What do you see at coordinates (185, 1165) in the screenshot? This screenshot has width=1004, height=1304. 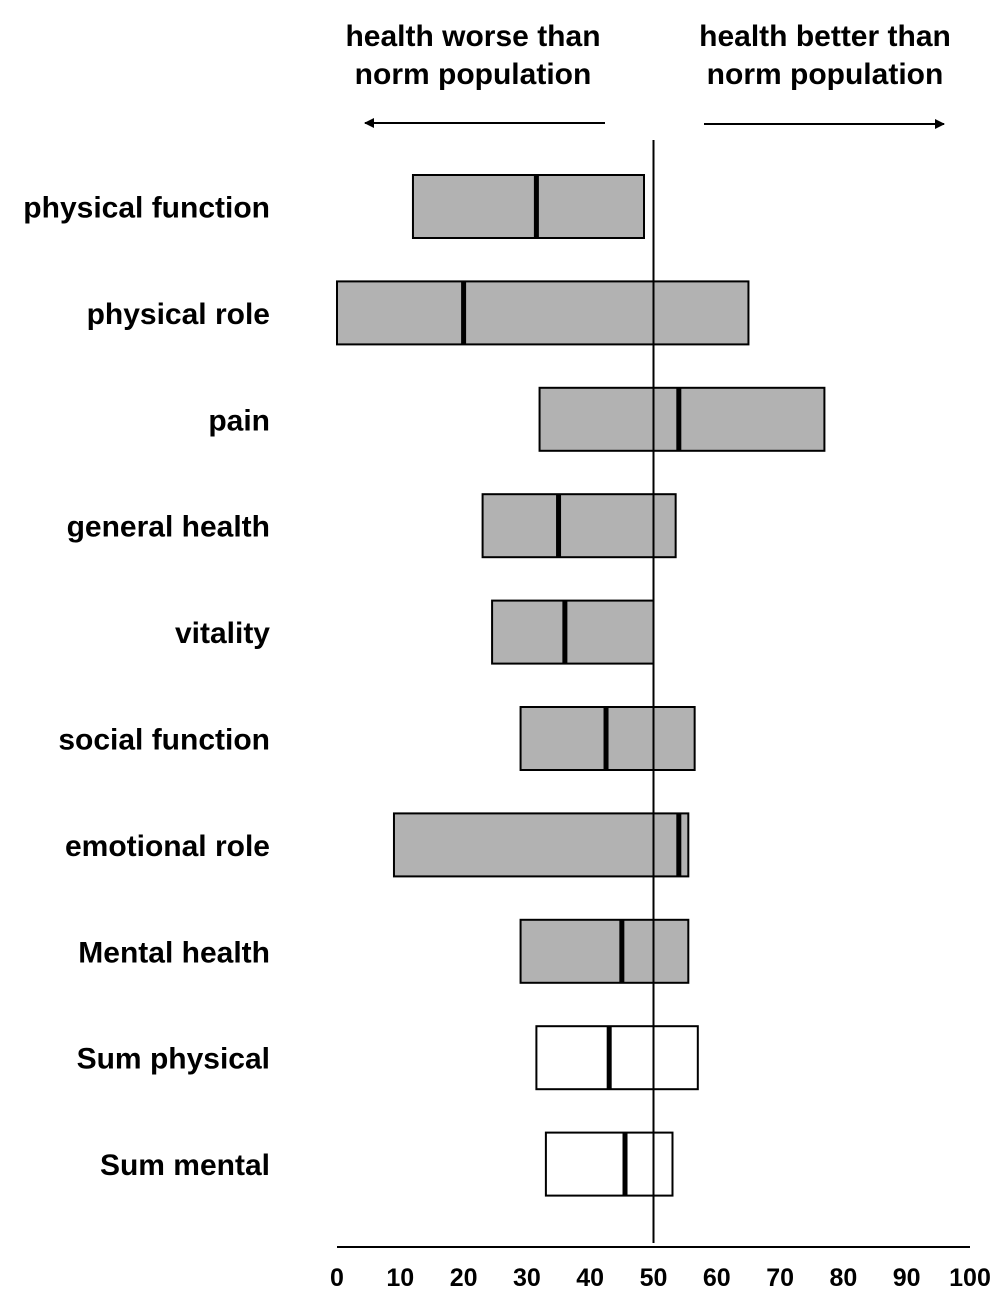 I see `category-label-10: Sum mental` at bounding box center [185, 1165].